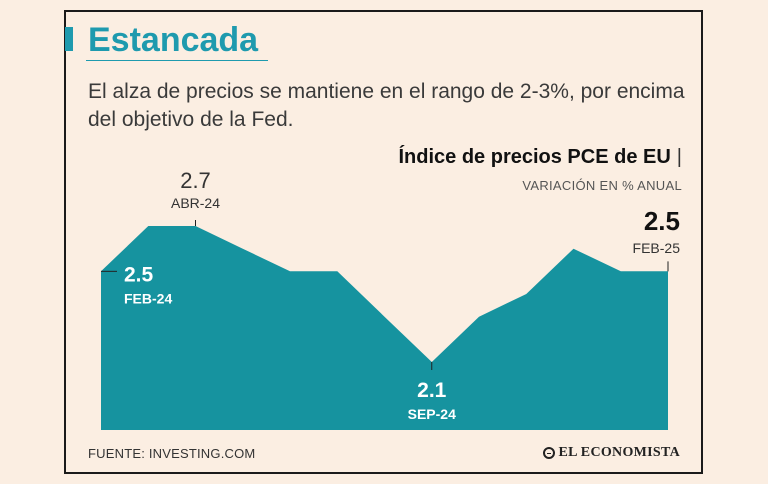 The height and width of the screenshot is (484, 768). I want to click on annotation-label: FEB-24, so click(148, 298).